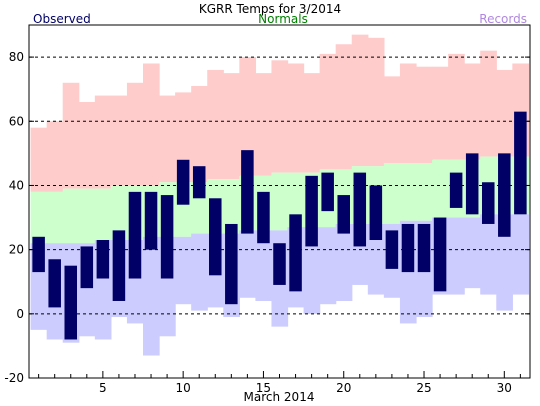  What do you see at coordinates (504, 388) in the screenshot?
I see `x-tick-label: 30` at bounding box center [504, 388].